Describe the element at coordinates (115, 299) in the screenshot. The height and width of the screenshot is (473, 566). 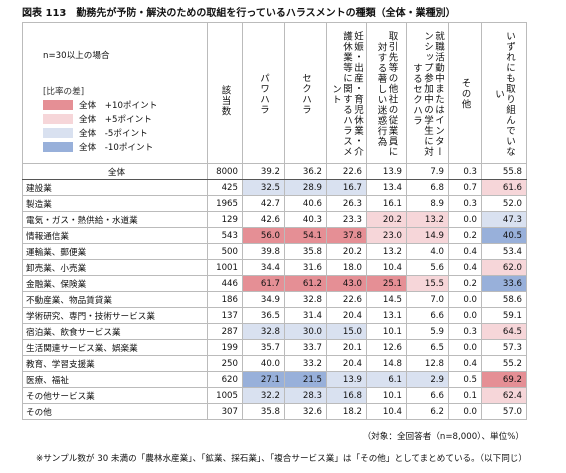
I see `row-label: 不動産業、物品賃貸業` at that location.